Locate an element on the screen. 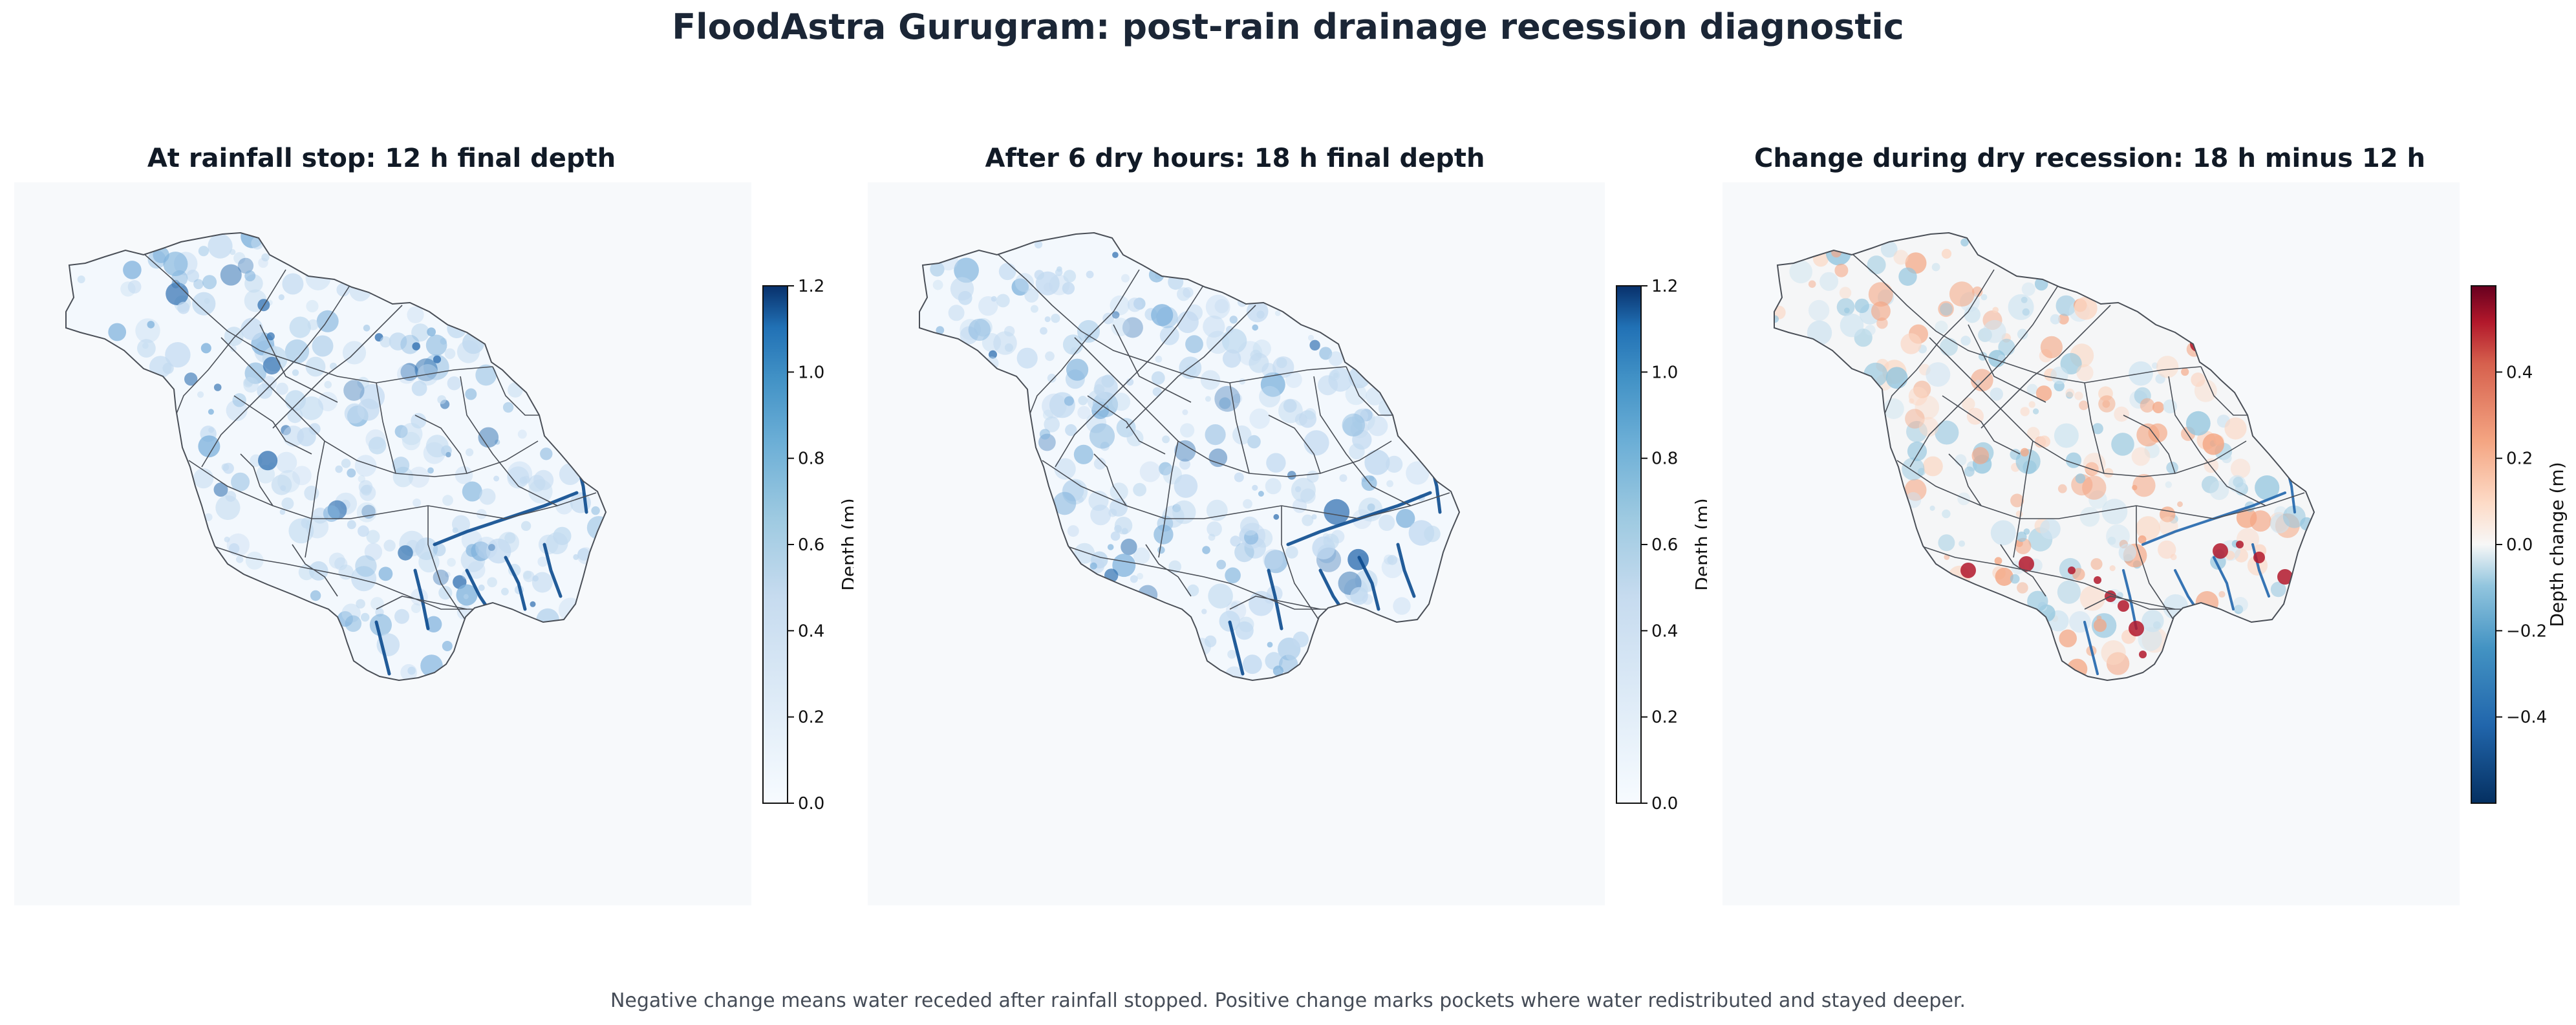  colorbar-tick-label: 1.2 is located at coordinates (811, 287).